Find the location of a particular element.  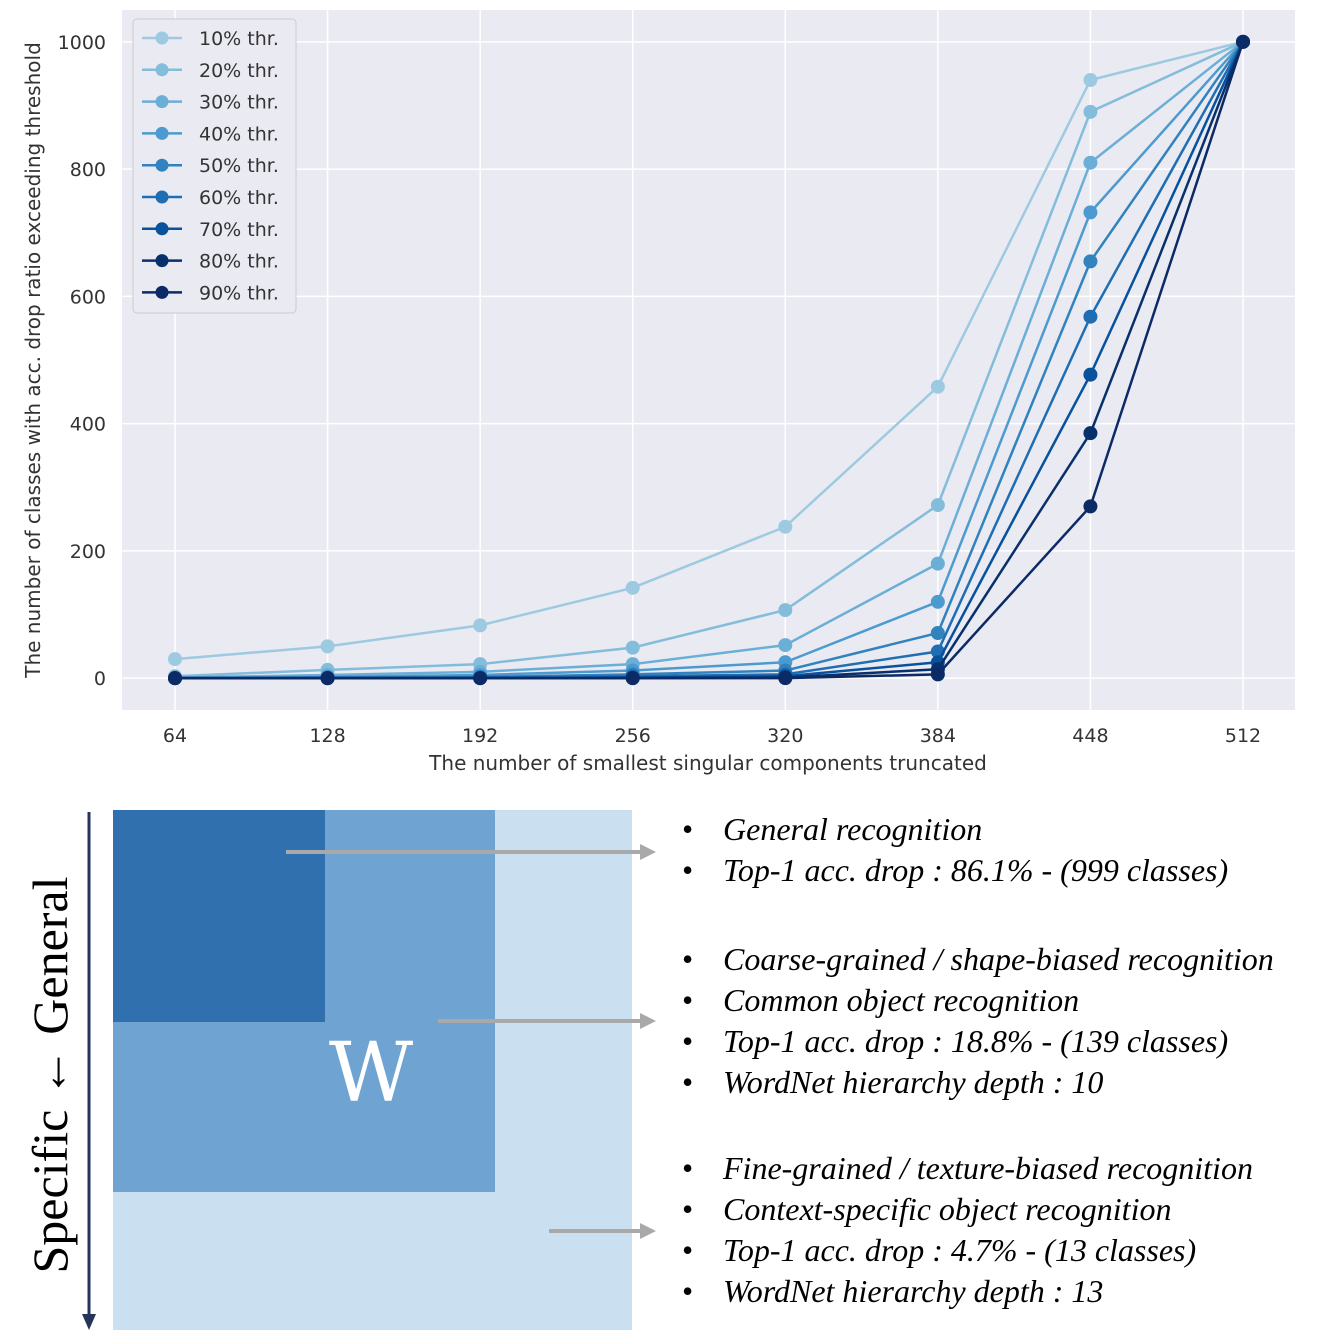

legend-label: 90% thr. is located at coordinates (239, 293).